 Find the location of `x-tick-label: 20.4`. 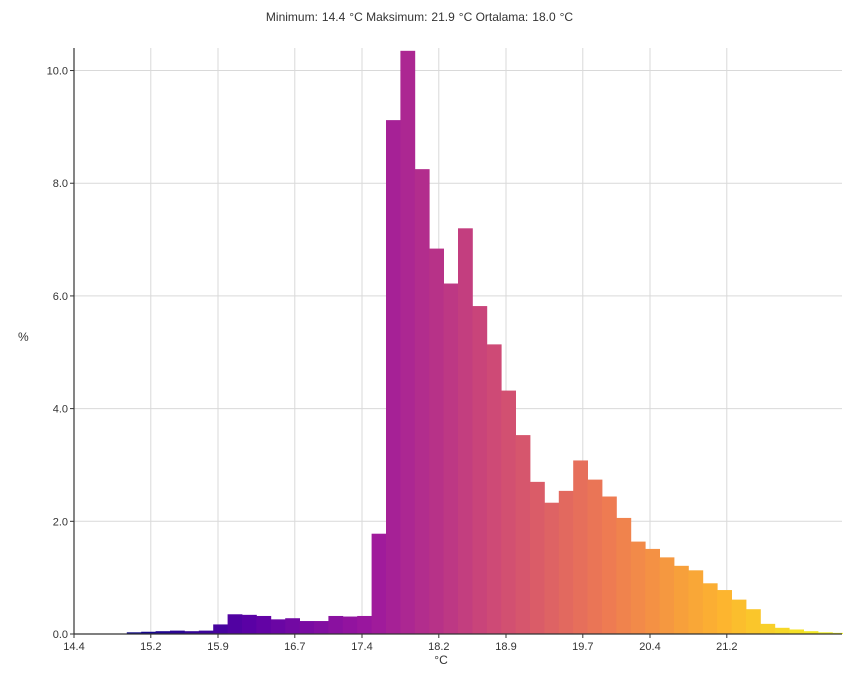

x-tick-label: 20.4 is located at coordinates (649, 647).